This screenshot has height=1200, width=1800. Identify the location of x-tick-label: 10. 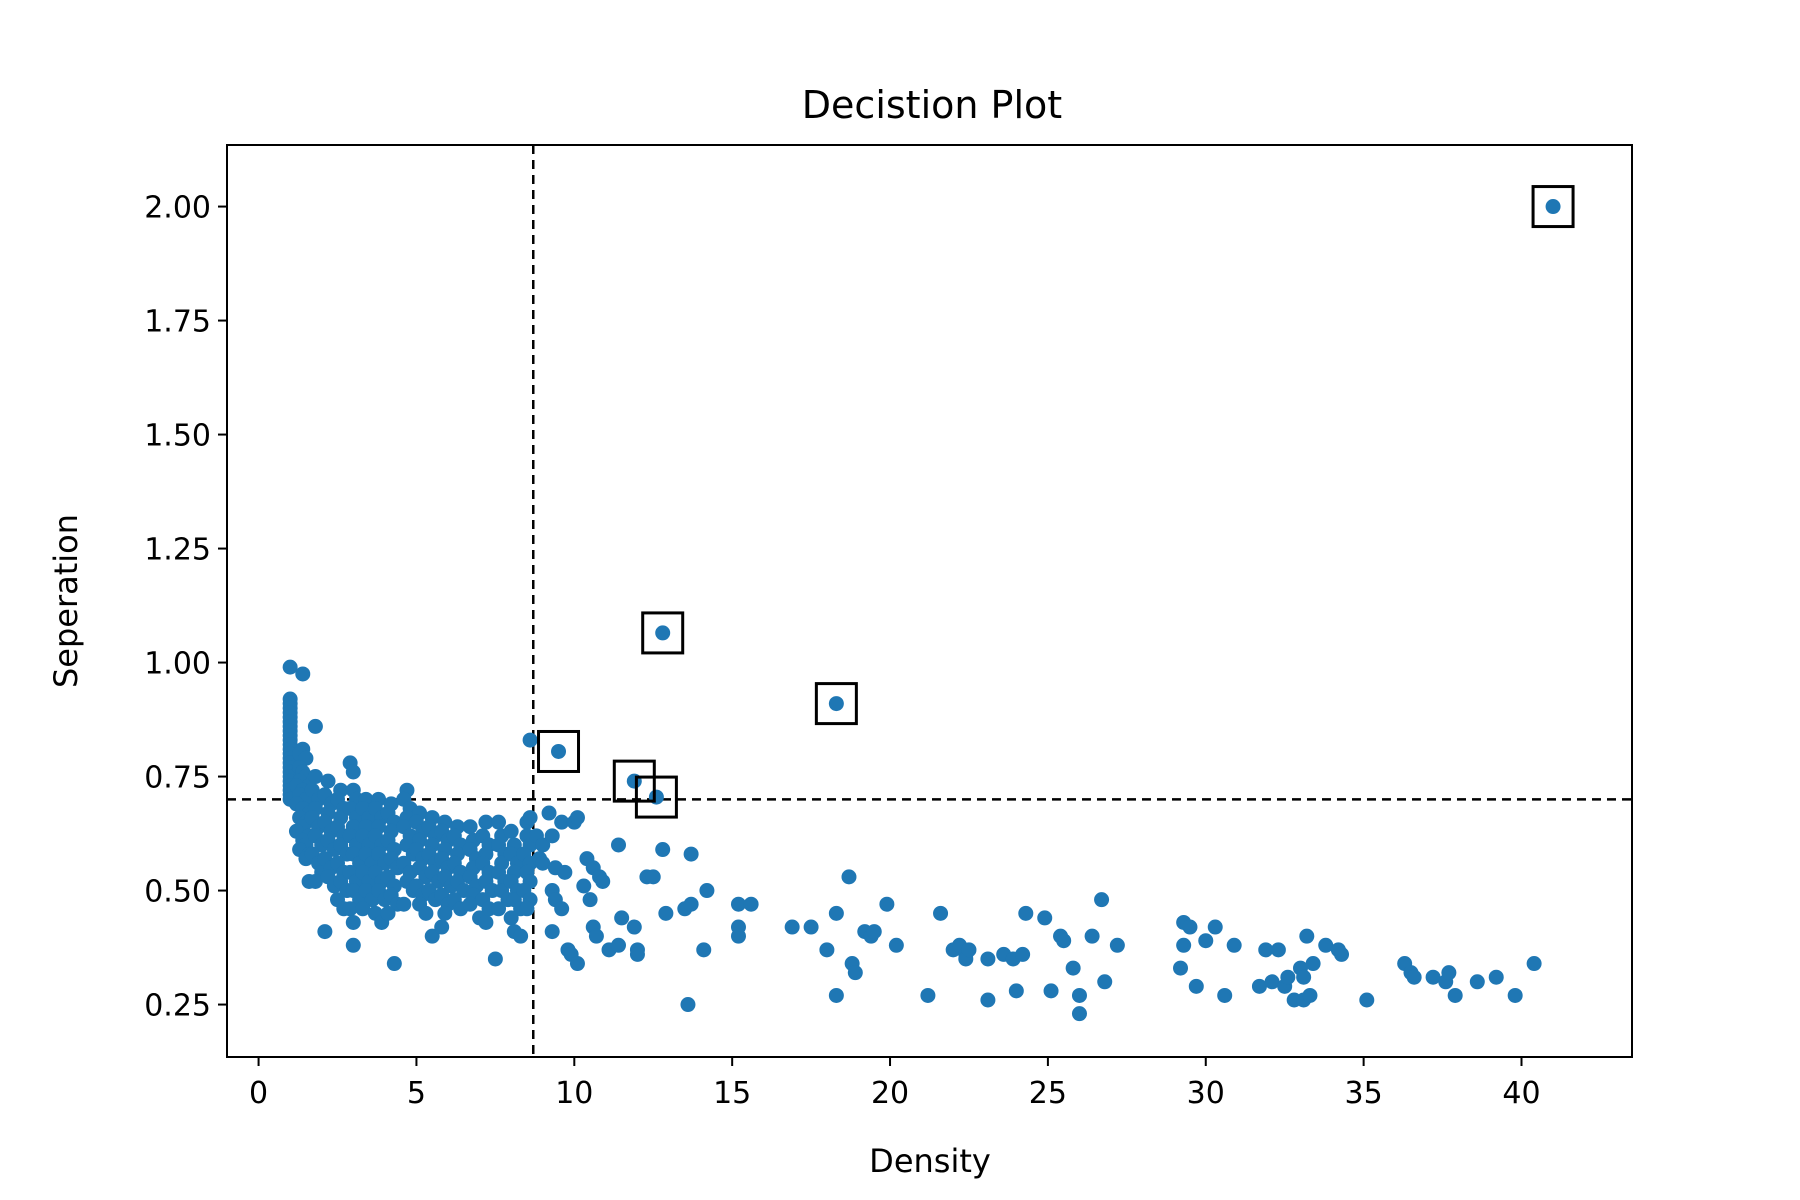
(574, 1093).